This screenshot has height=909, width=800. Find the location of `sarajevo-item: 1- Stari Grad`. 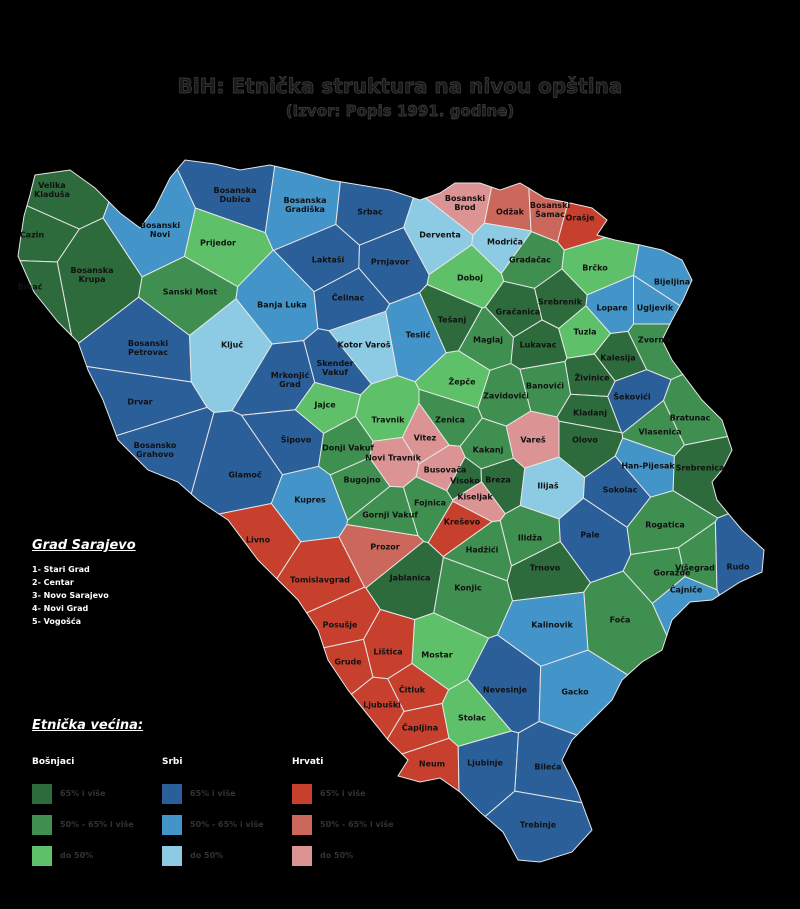

sarajevo-item: 1- Stari Grad is located at coordinates (61, 569).